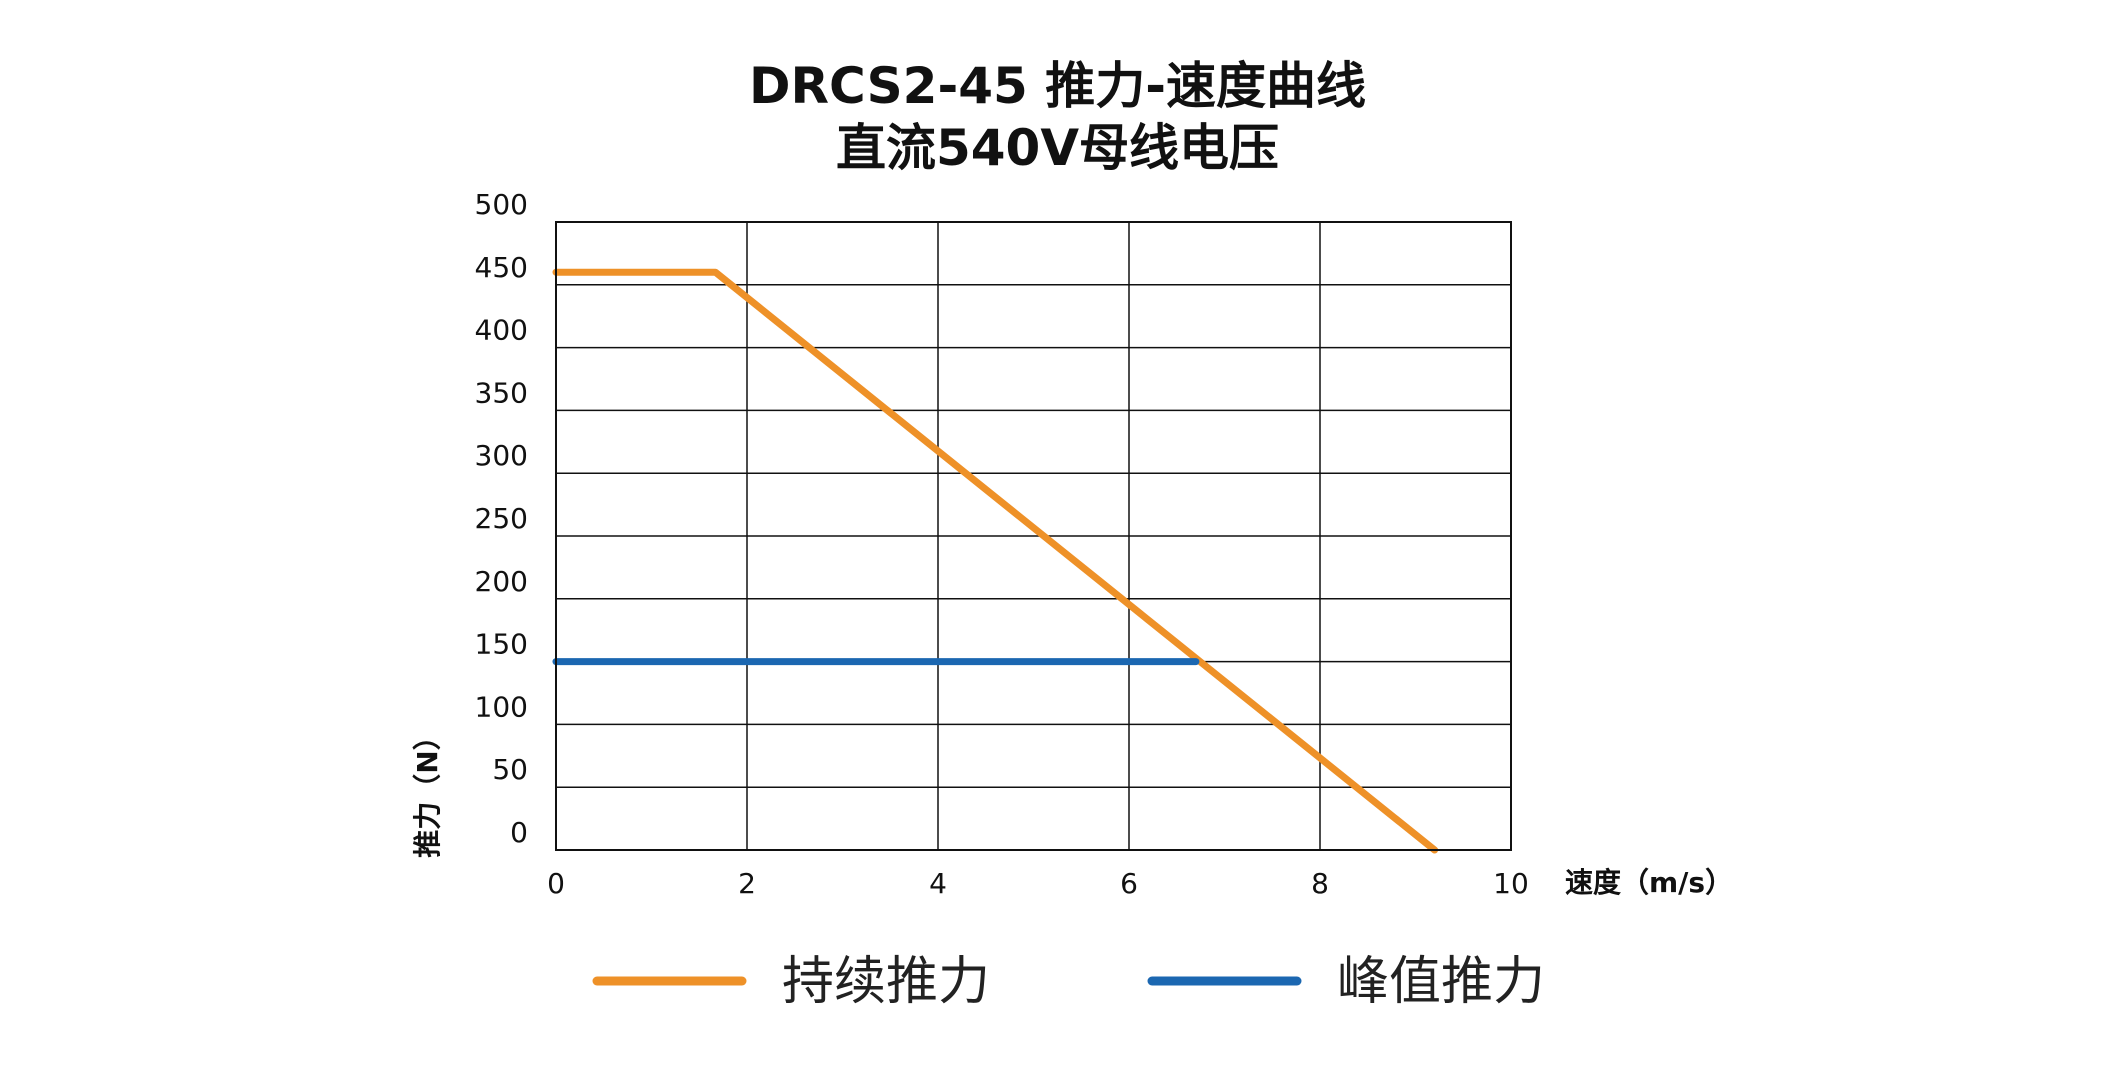  What do you see at coordinates (427, 789) in the screenshot?
I see `y-axis-label: 推力（N）` at bounding box center [427, 789].